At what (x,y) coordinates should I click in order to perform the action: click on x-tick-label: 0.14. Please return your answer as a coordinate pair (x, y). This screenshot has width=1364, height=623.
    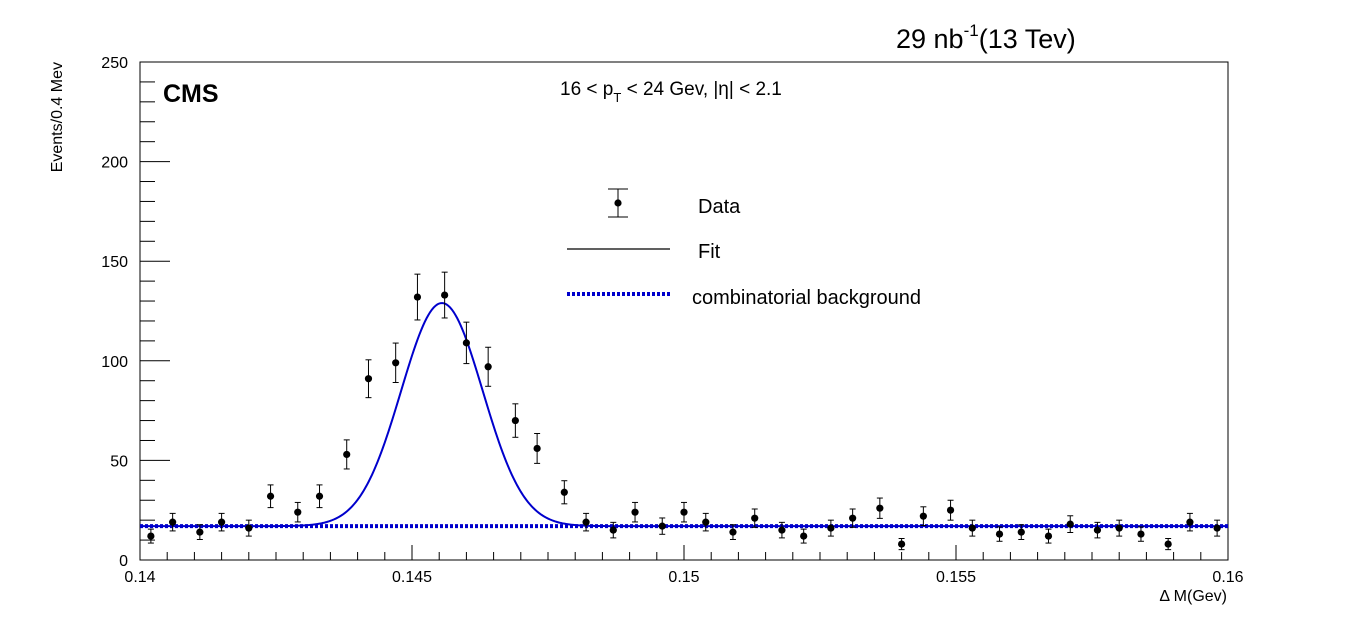
    Looking at the image, I should click on (139, 577).